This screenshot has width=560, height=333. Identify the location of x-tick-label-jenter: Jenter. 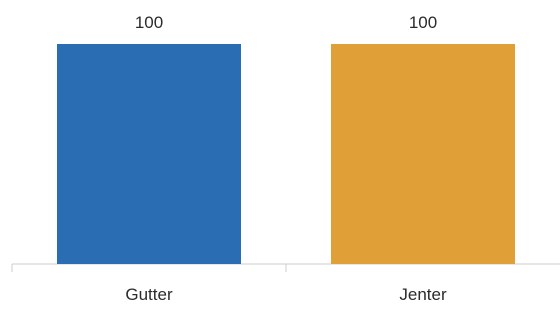
(423, 294).